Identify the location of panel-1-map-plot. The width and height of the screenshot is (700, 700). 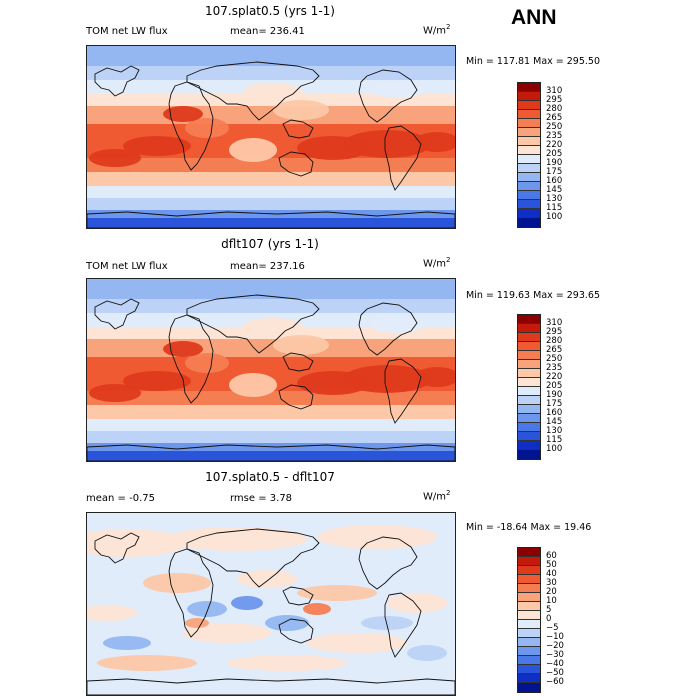
(271, 137).